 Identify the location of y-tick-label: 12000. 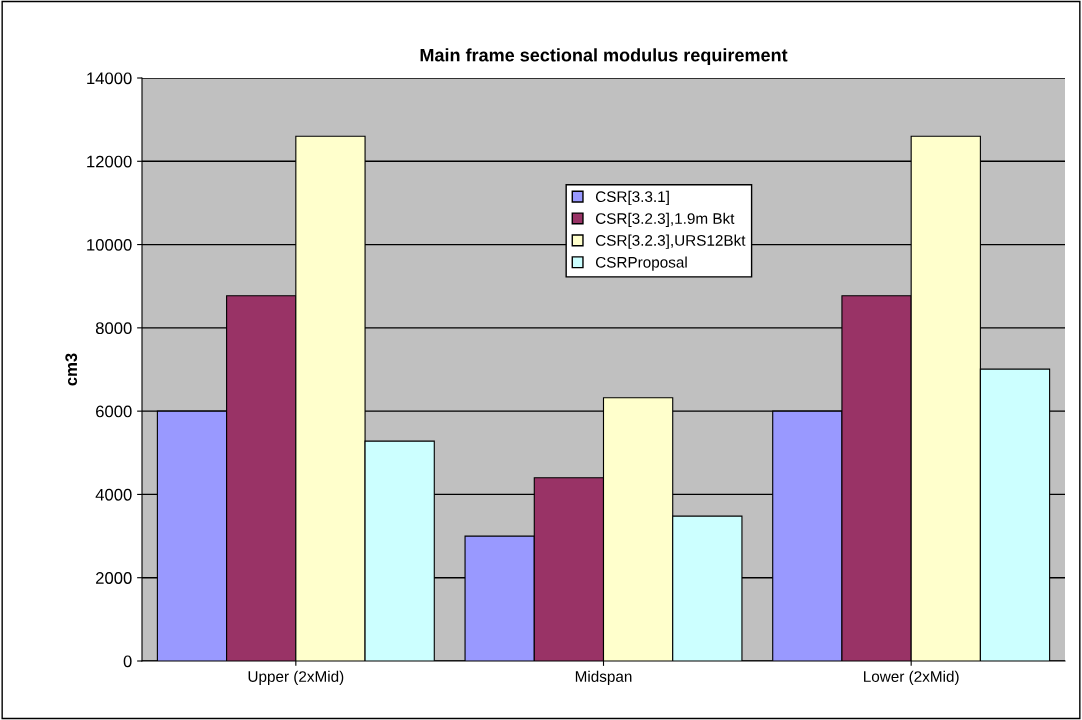
(109, 161).